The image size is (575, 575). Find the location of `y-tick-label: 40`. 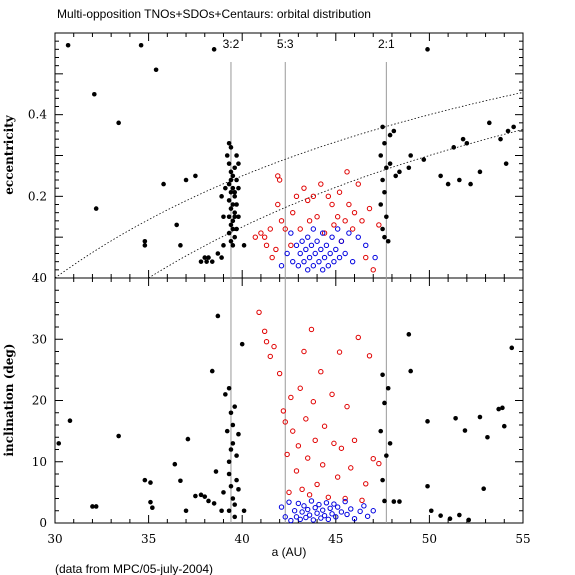

y-tick-label: 40 is located at coordinates (39, 278).